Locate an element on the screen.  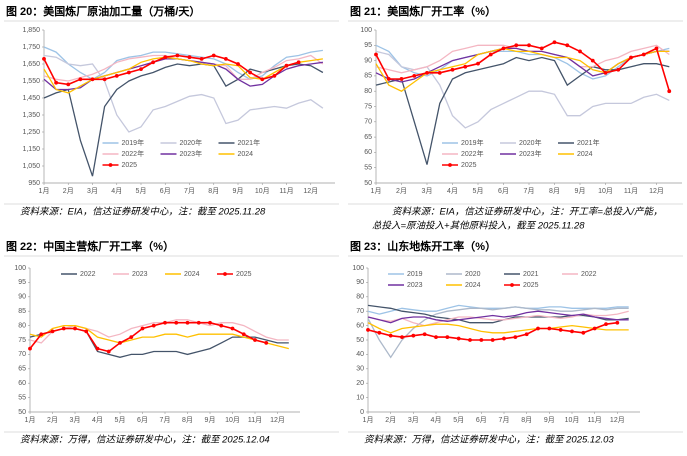
y-tick-label: 1,050 is located at coordinates (31, 166).